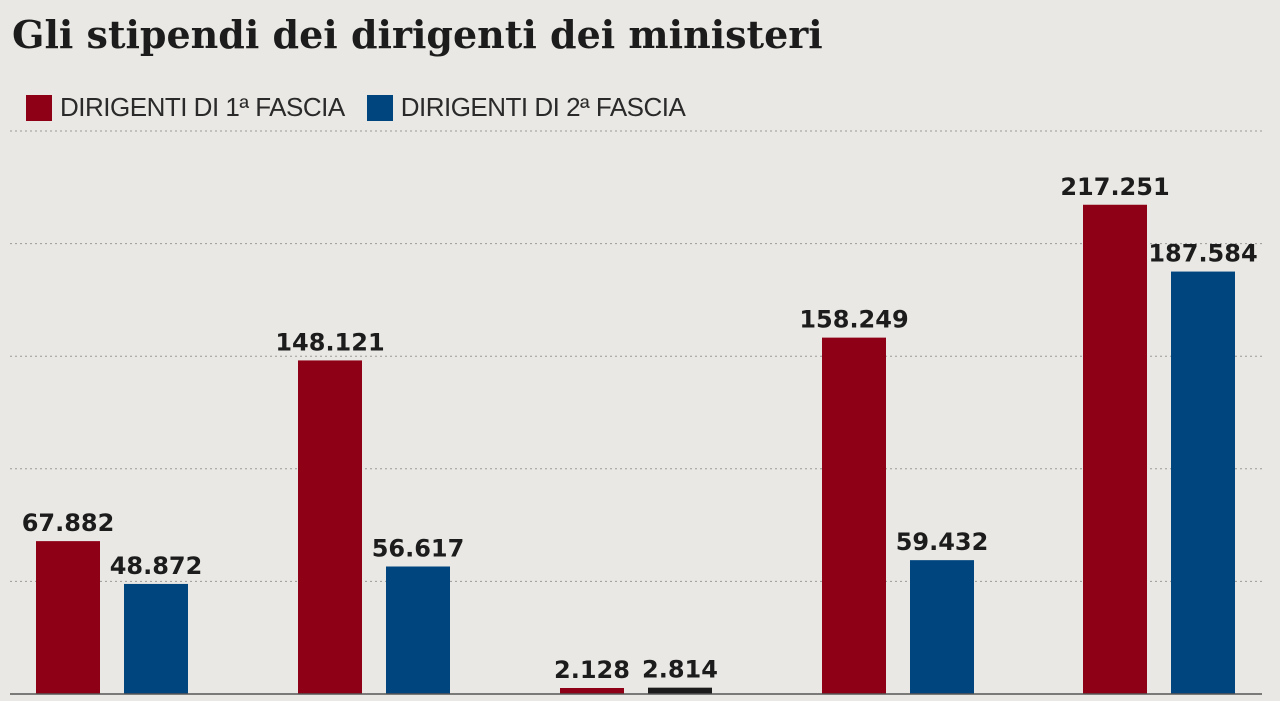 This screenshot has height=701, width=1280. What do you see at coordinates (379, 107) in the screenshot?
I see `legend-swatch-second-tier` at bounding box center [379, 107].